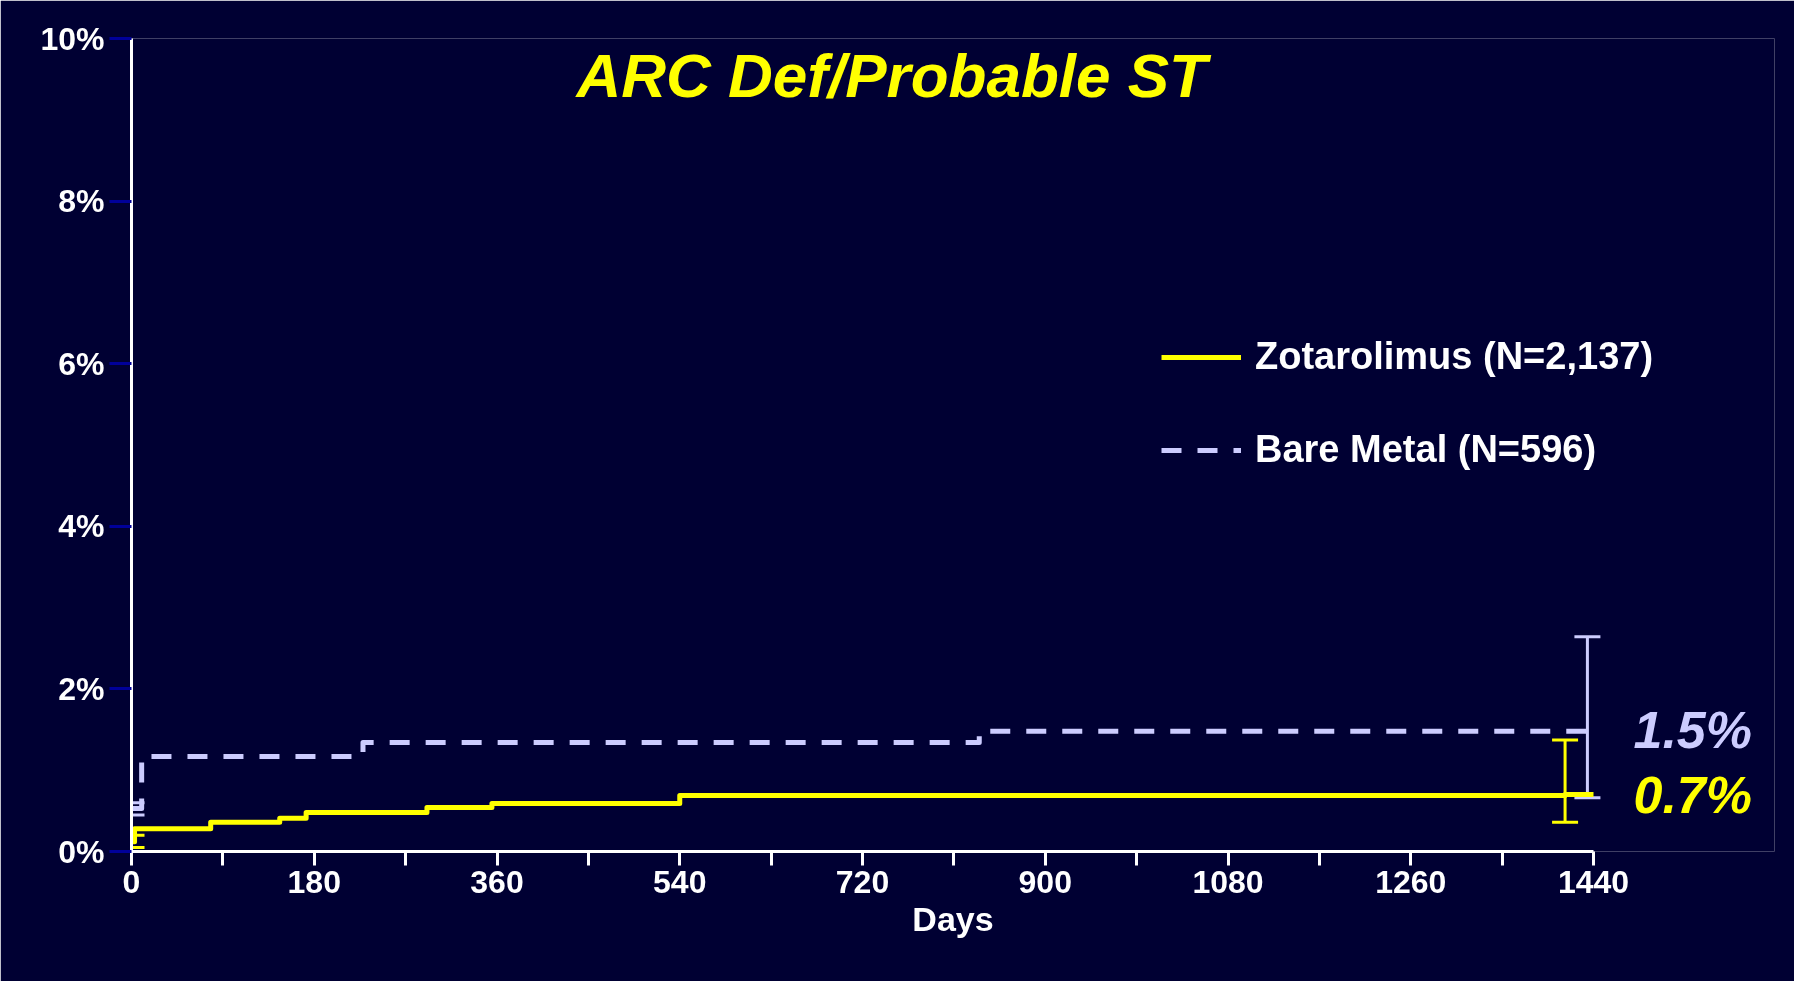 This screenshot has width=1794, height=981. What do you see at coordinates (81, 363) in the screenshot?
I see `y-tick-label: 6%` at bounding box center [81, 363].